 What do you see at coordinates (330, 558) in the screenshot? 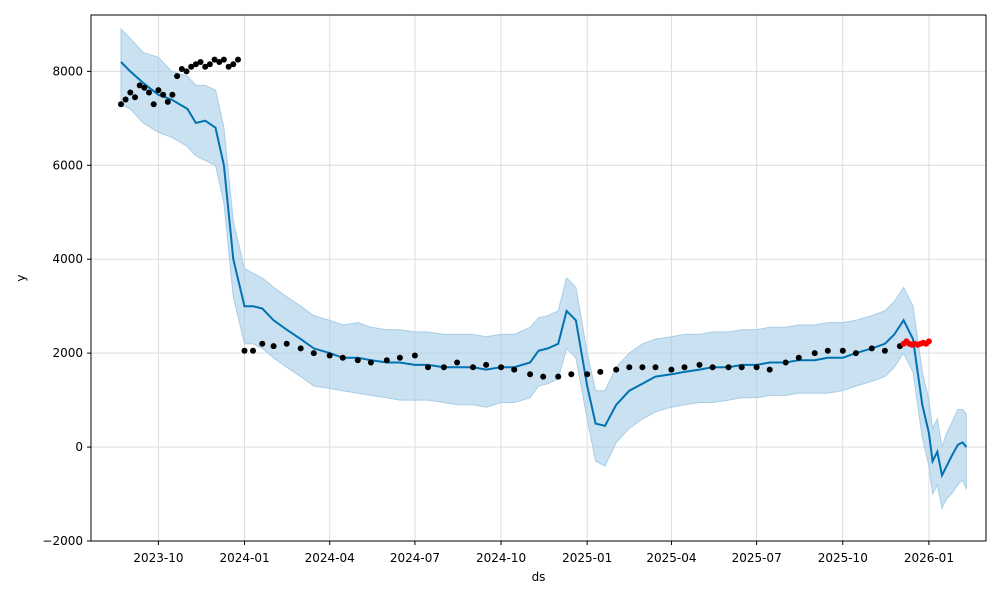
I see `x-tick-label: 2024-04` at bounding box center [330, 558].